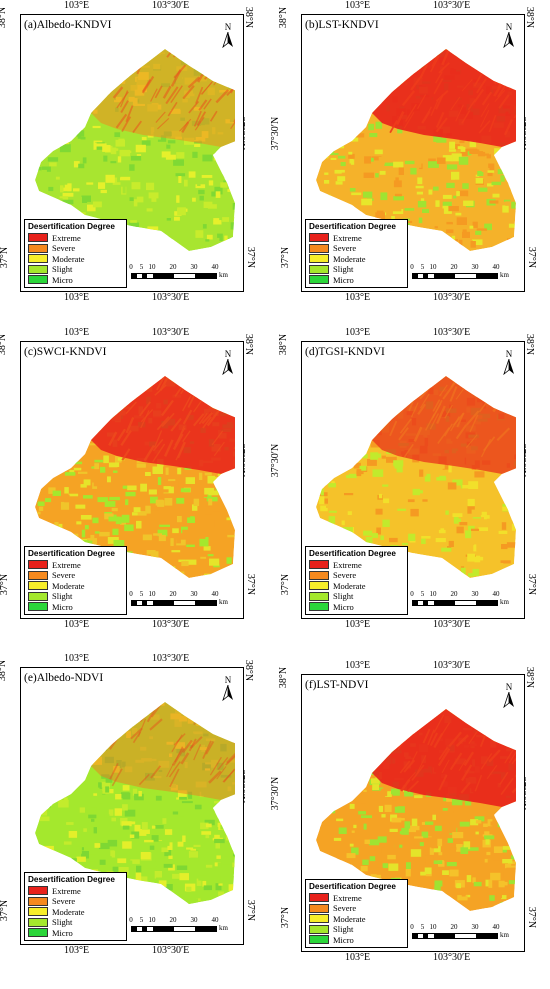 This screenshot has width=550, height=989. I want to click on legend-item: Extreme, so click(356, 565).